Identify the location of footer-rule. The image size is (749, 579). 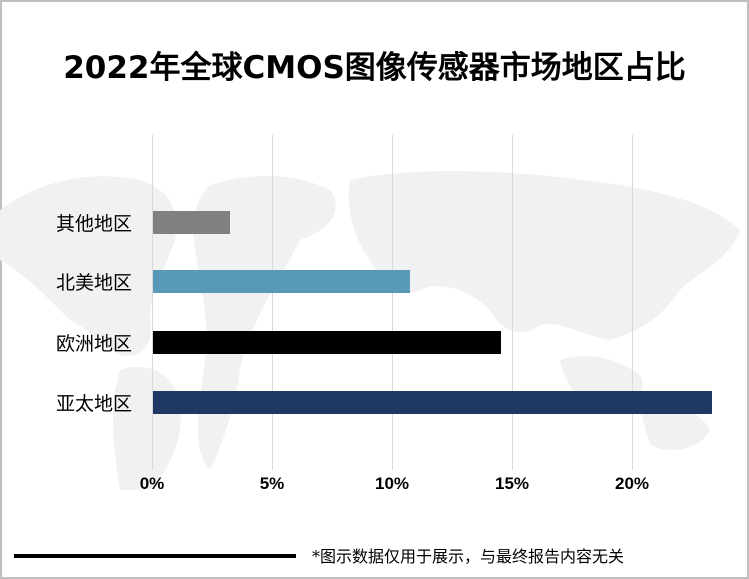
(155, 556).